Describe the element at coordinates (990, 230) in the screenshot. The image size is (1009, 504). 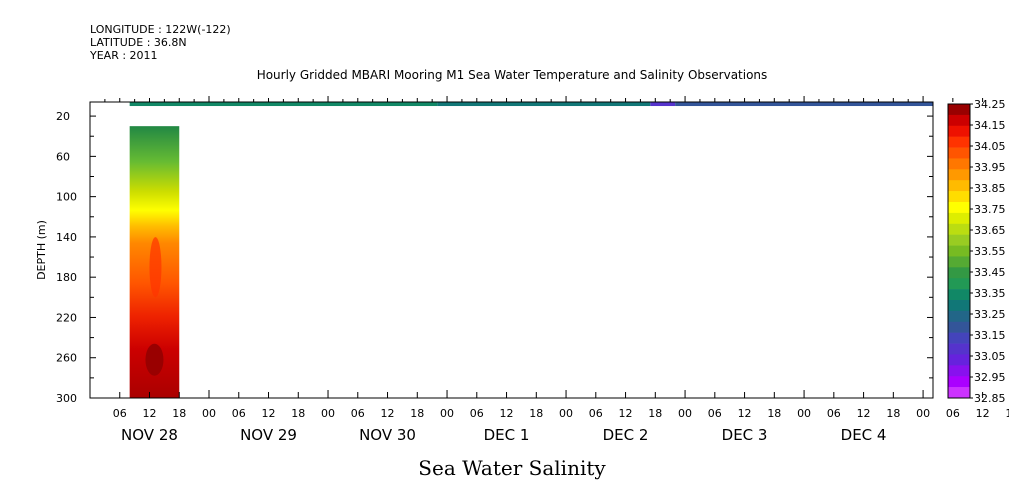
I see `colorbar-label: 33.65` at that location.